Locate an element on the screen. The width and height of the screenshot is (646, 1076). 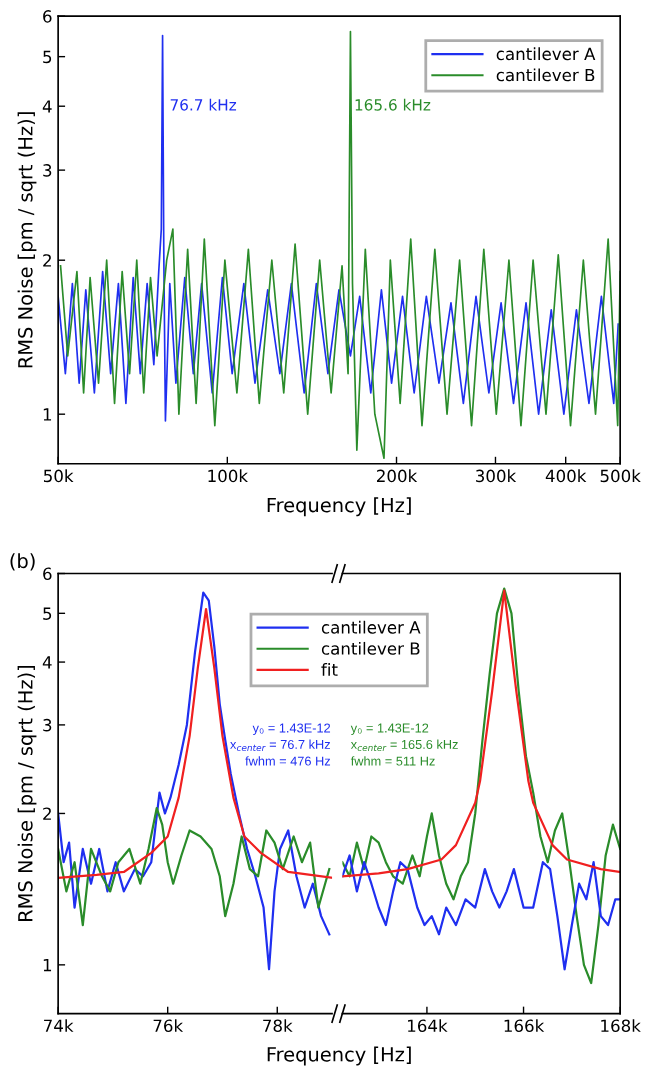
line-series is located at coordinates (194, 866).